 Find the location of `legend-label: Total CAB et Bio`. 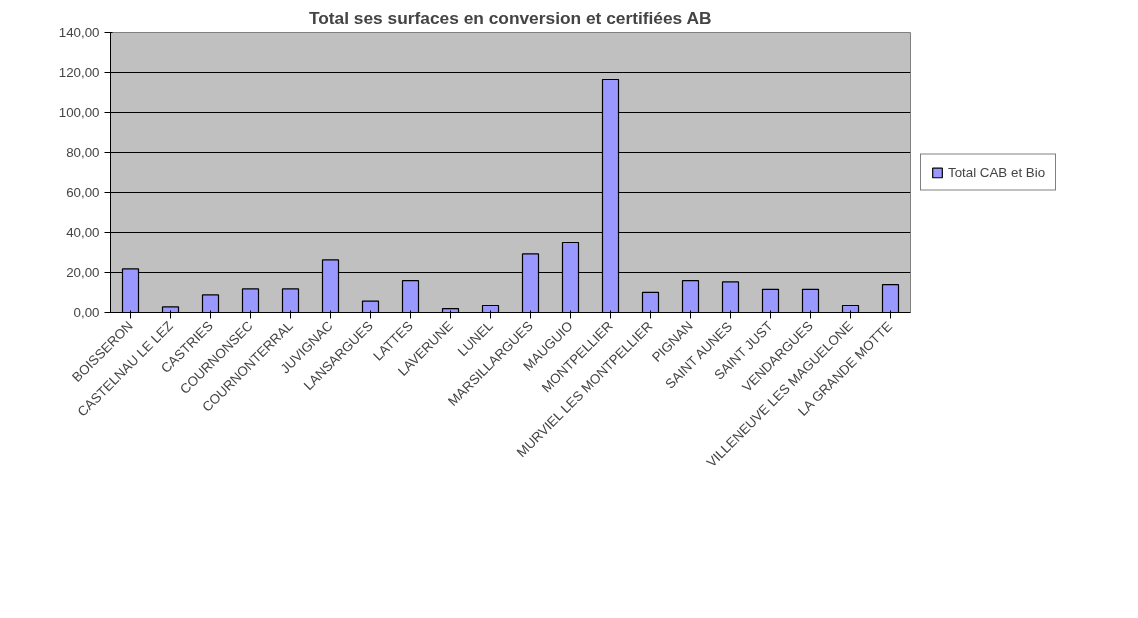

legend-label: Total CAB et Bio is located at coordinates (997, 172).